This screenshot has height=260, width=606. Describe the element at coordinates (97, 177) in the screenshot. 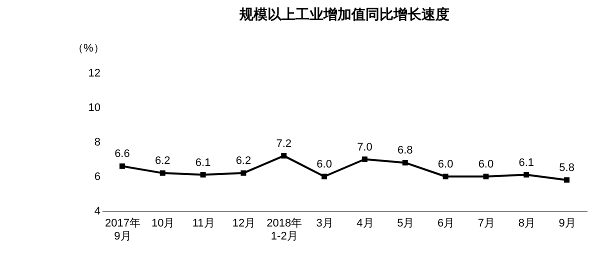

I see `y-tick-label: 6` at that location.